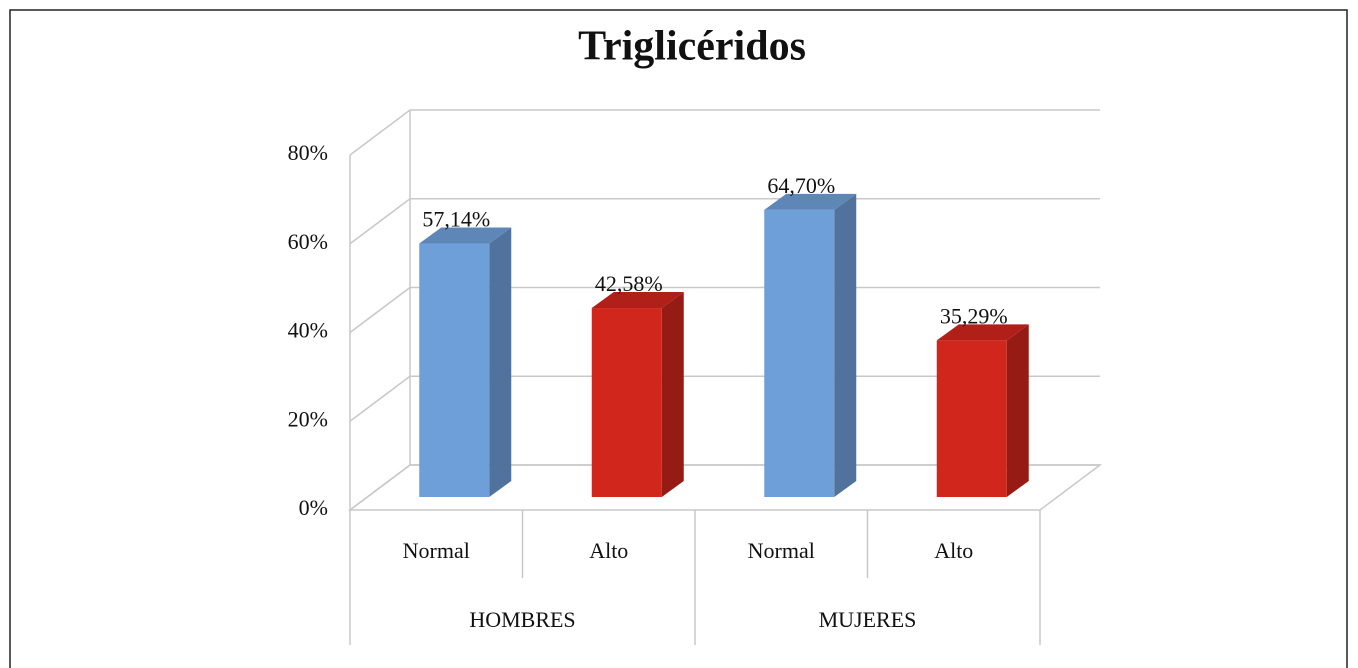 The height and width of the screenshot is (668, 1358). Describe the element at coordinates (308, 241) in the screenshot. I see `y-tick-label: 60%` at that location.